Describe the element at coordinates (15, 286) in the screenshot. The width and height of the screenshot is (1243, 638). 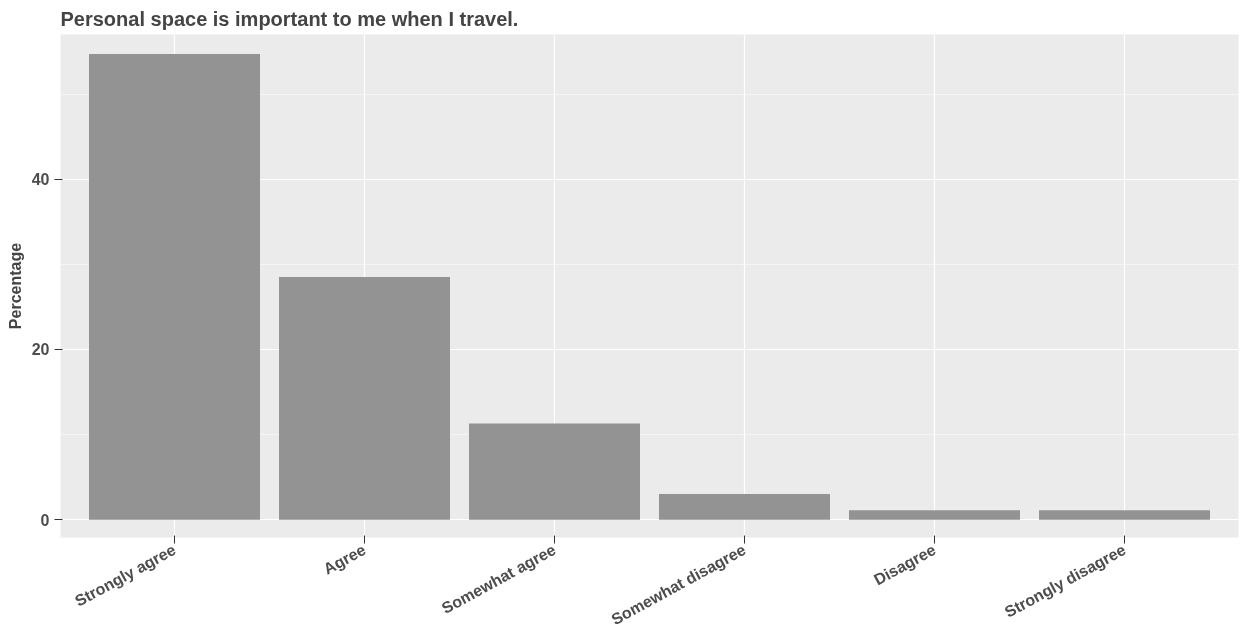
I see `y-axis-title: Percentage` at that location.